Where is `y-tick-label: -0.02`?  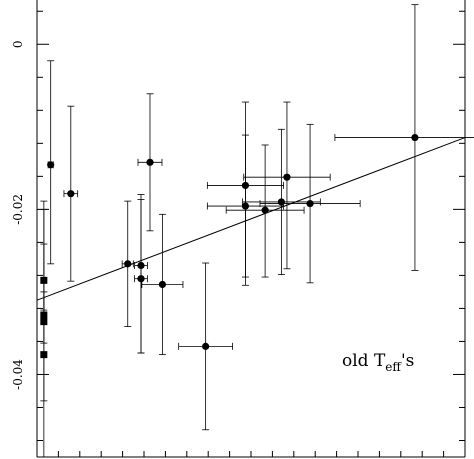 y-tick-label: -0.02 is located at coordinates (18, 209).